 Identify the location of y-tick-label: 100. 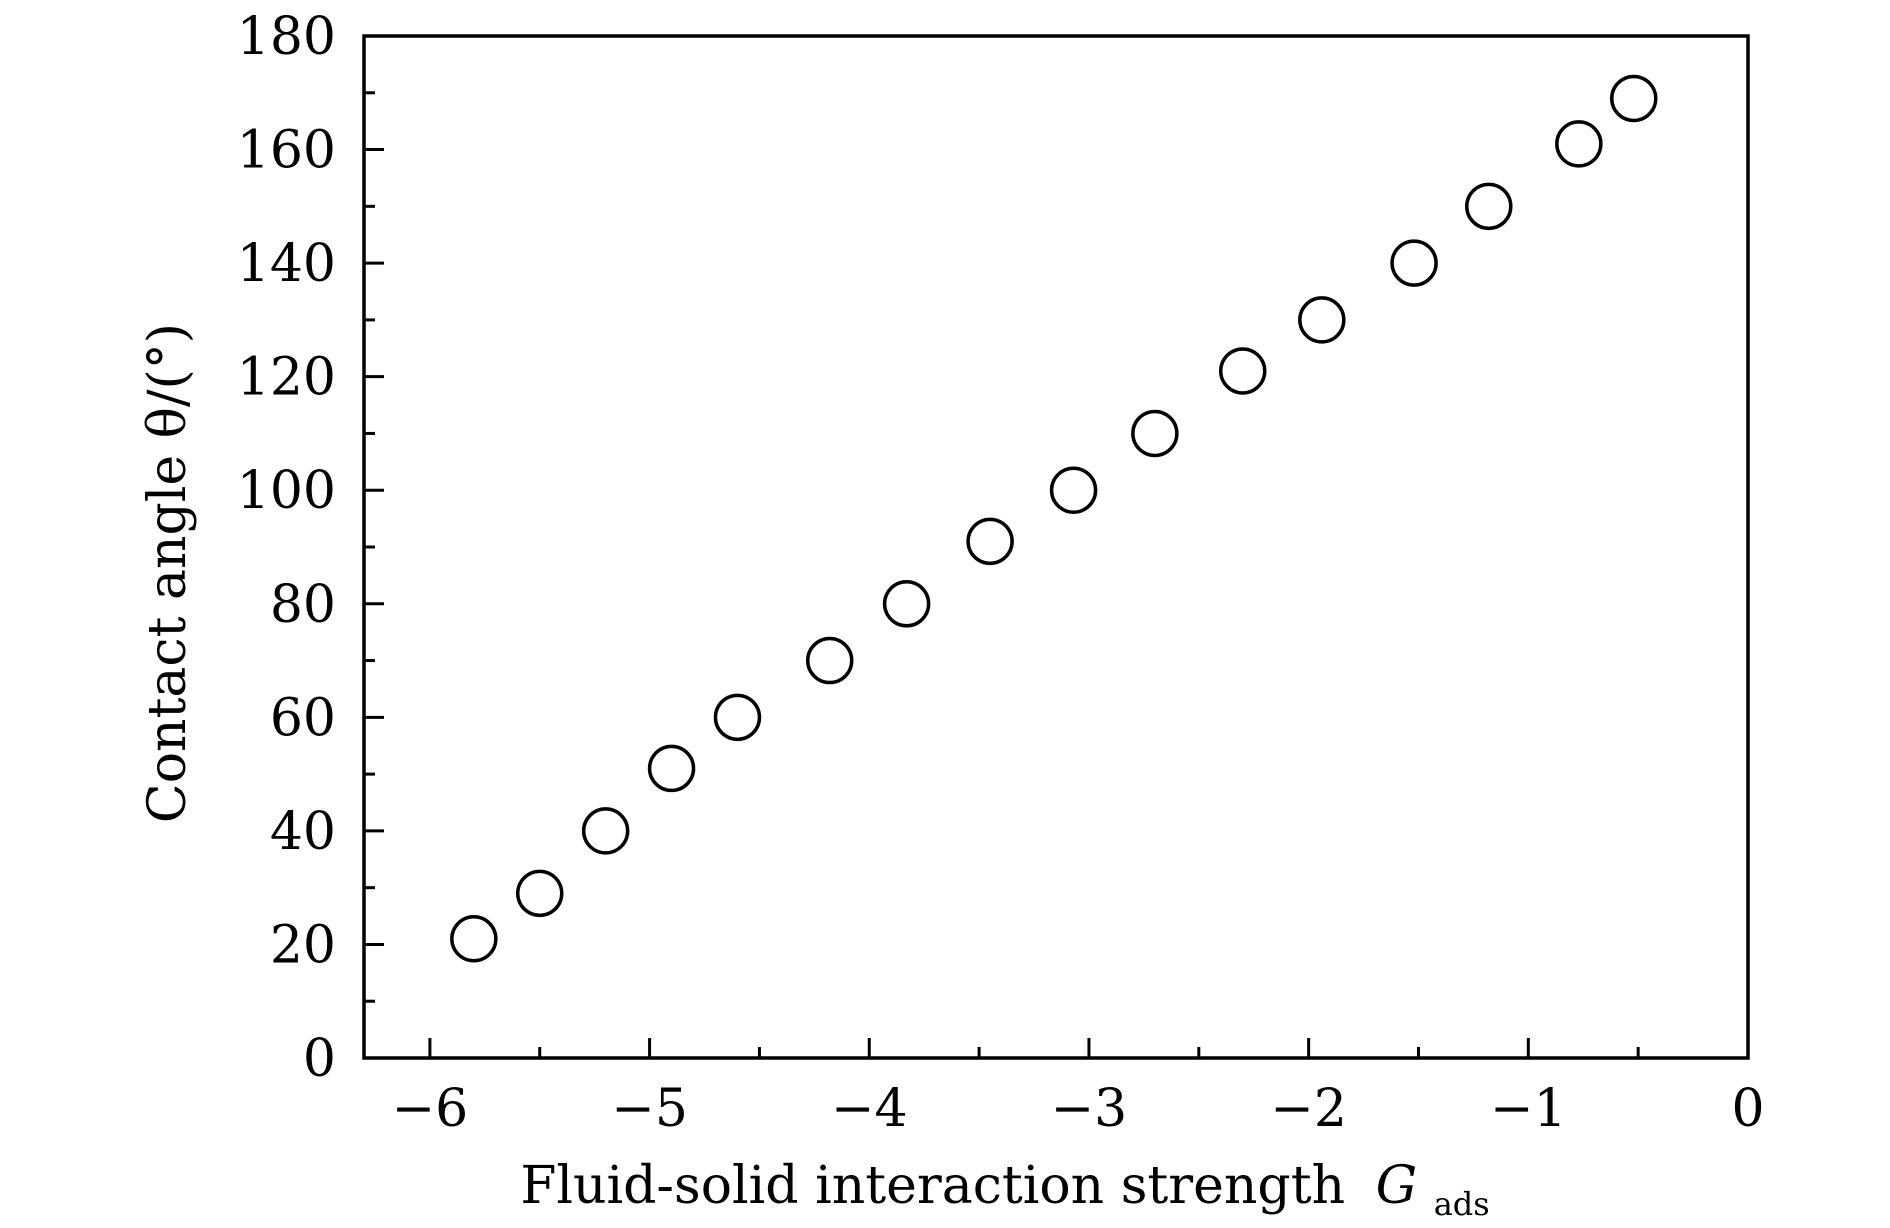
(286, 491).